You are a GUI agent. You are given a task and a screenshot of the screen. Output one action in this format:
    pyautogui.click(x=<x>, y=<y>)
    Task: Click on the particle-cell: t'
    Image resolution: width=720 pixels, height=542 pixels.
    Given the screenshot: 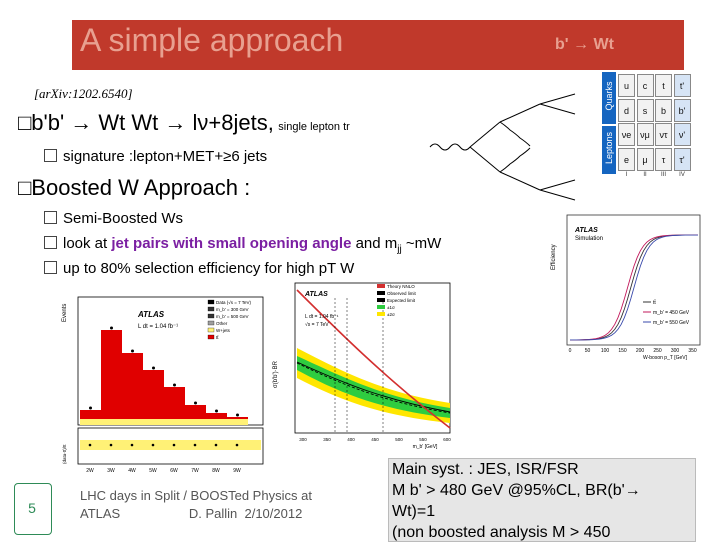 What is the action you would take?
    pyautogui.click(x=682, y=85)
    